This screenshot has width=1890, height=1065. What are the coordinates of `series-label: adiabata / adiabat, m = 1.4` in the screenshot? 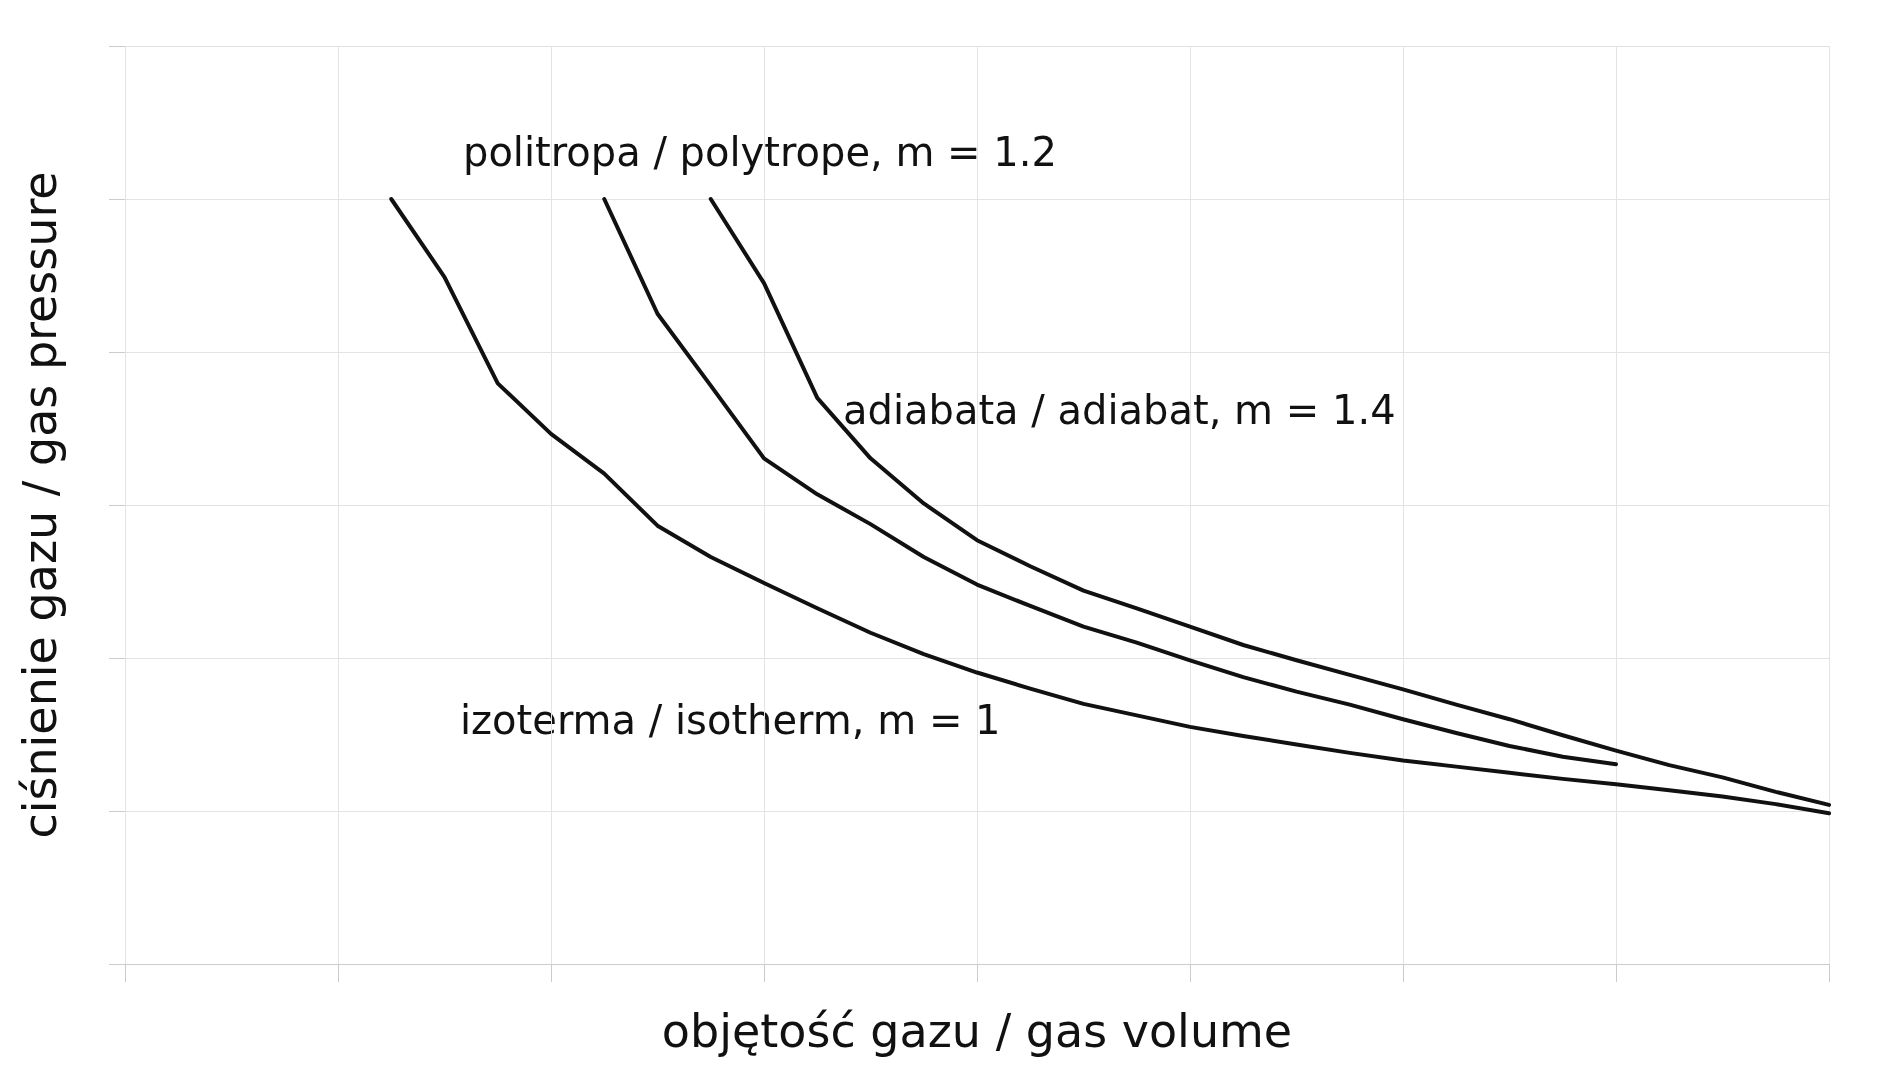 It's located at (1119, 410).